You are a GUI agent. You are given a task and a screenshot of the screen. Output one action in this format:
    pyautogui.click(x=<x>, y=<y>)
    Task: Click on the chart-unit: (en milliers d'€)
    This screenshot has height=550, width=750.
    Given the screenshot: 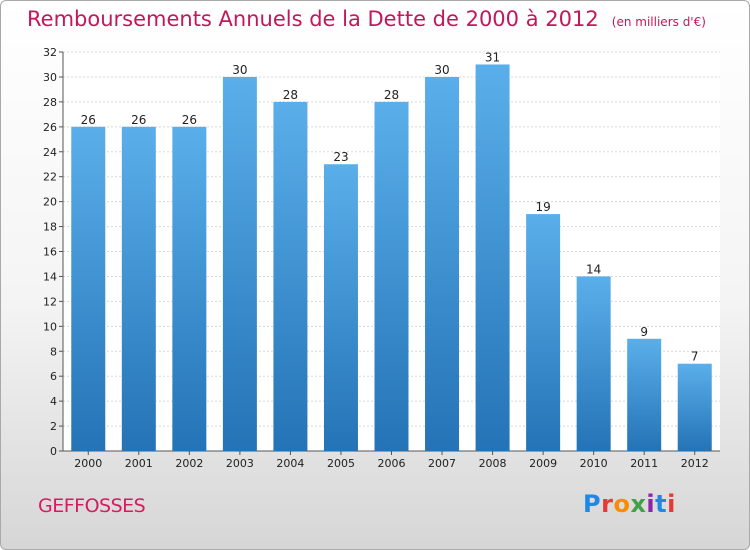 What is the action you would take?
    pyautogui.click(x=658, y=22)
    